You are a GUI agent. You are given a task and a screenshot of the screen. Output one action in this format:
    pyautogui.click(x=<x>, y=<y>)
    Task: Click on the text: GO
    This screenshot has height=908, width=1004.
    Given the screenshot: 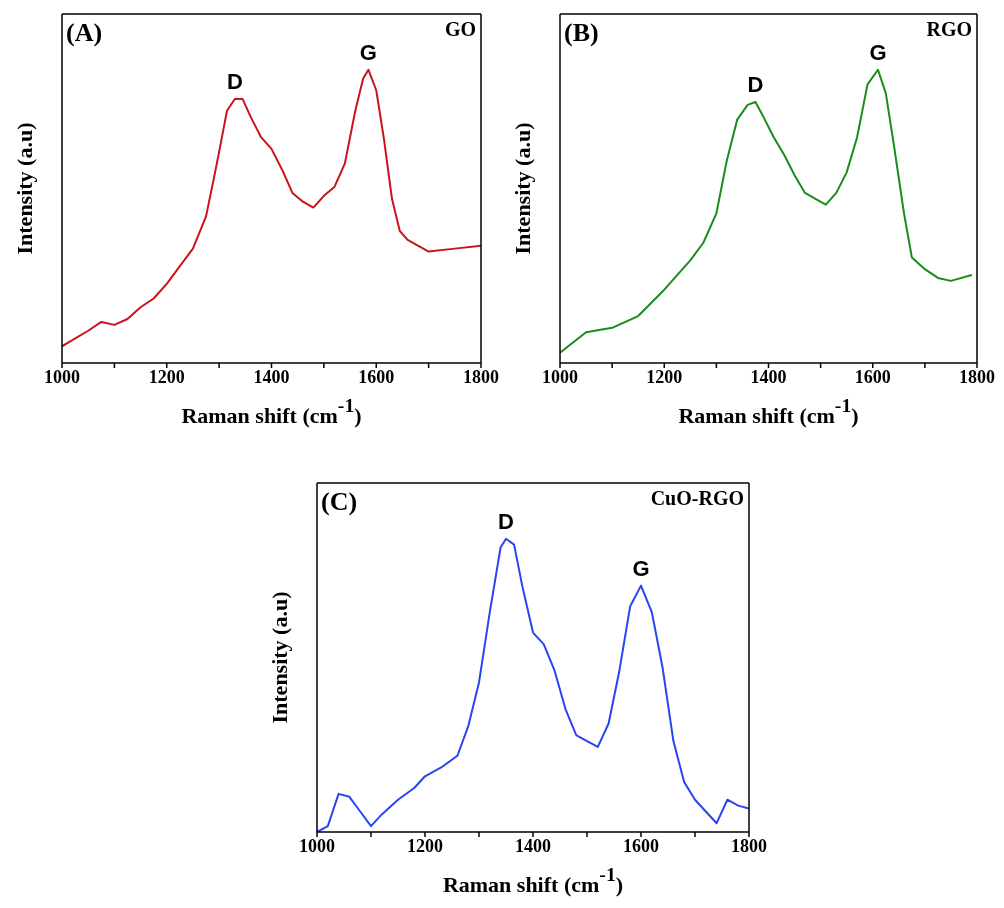 What is the action you would take?
    pyautogui.click(x=460, y=29)
    